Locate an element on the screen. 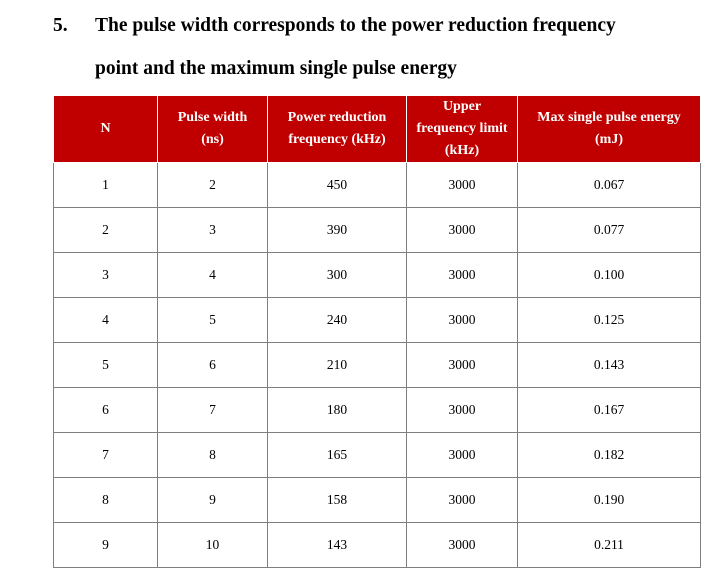 This screenshot has height=576, width=708. cell-n: 3 is located at coordinates (105, 275).